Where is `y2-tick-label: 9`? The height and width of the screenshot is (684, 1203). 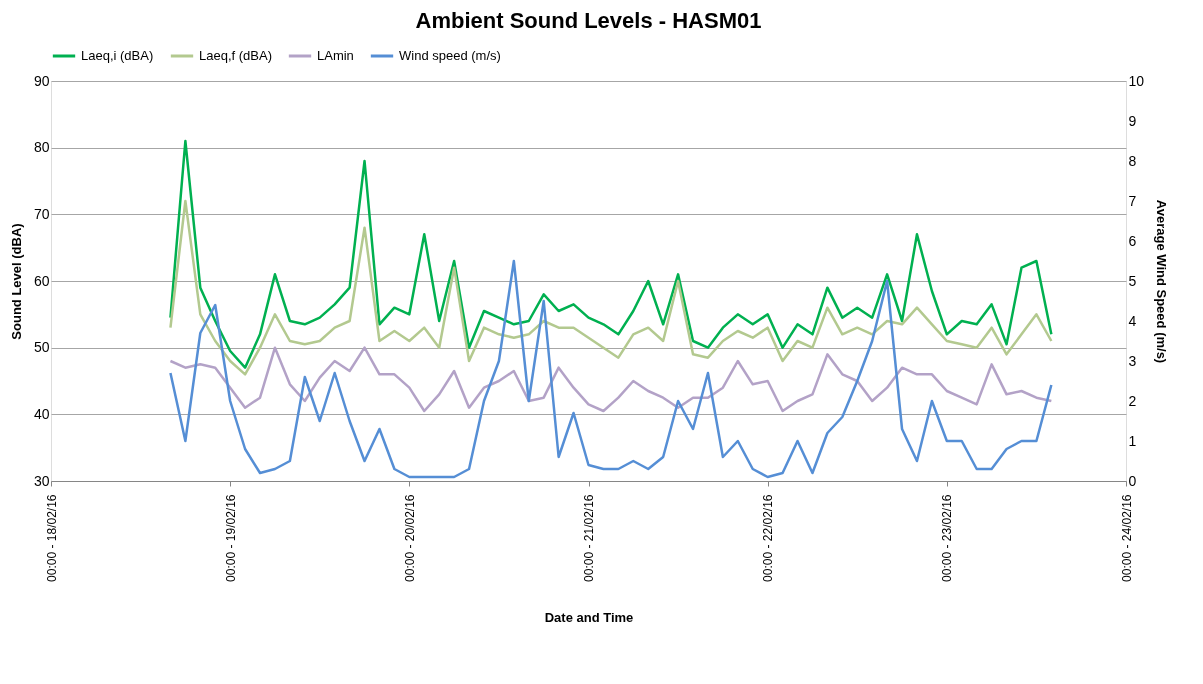 y2-tick-label: 9 is located at coordinates (1132, 120).